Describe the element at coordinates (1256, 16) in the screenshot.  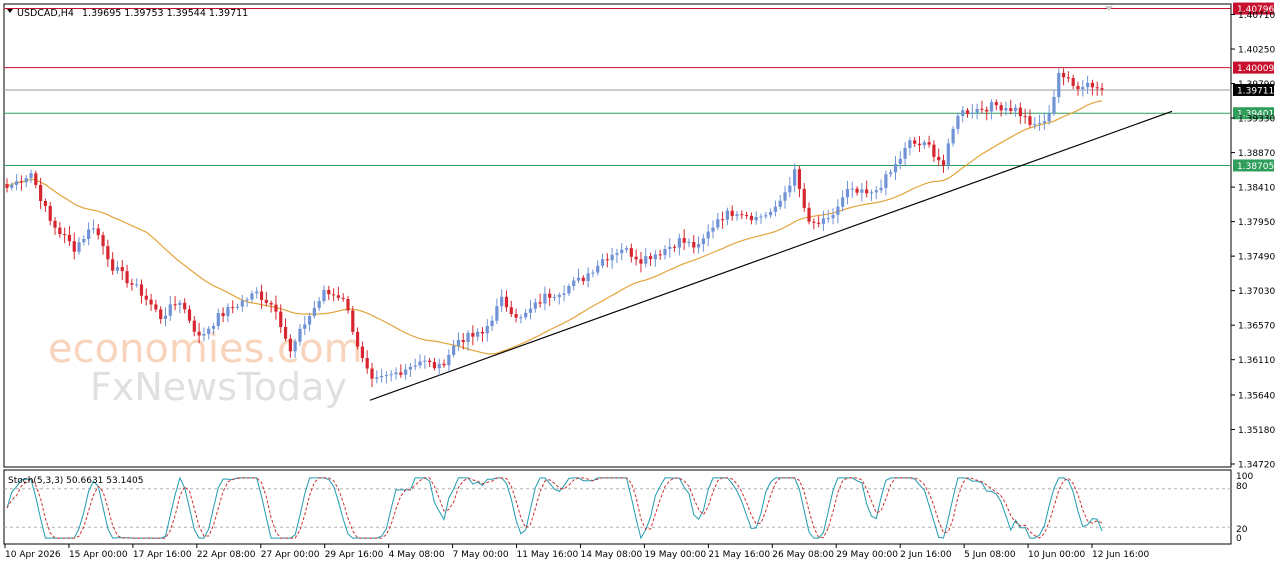
I see `price-tick-label: 1.40710` at that location.